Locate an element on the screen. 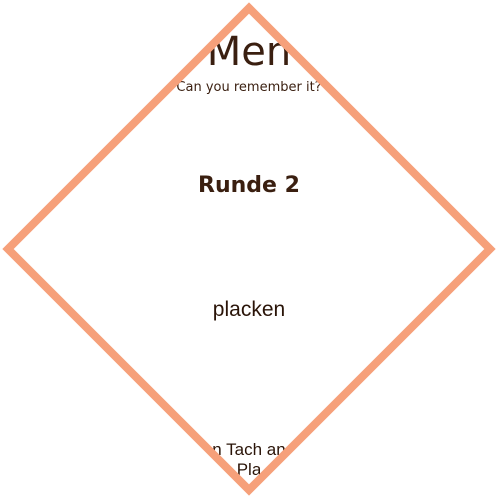 Image resolution: width=498 pixels, height=498 pixels. round-label: Runde 2 is located at coordinates (249, 185).